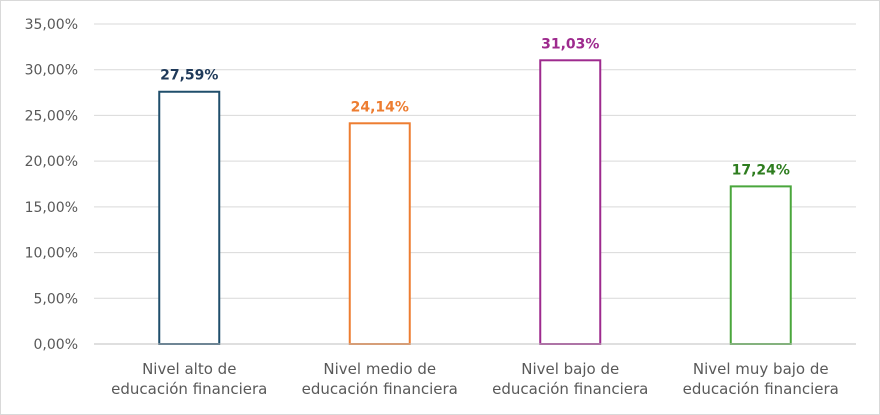 This screenshot has width=880, height=415. Describe the element at coordinates (51, 71) in the screenshot. I see `y-tick-label: 30,00%` at that location.